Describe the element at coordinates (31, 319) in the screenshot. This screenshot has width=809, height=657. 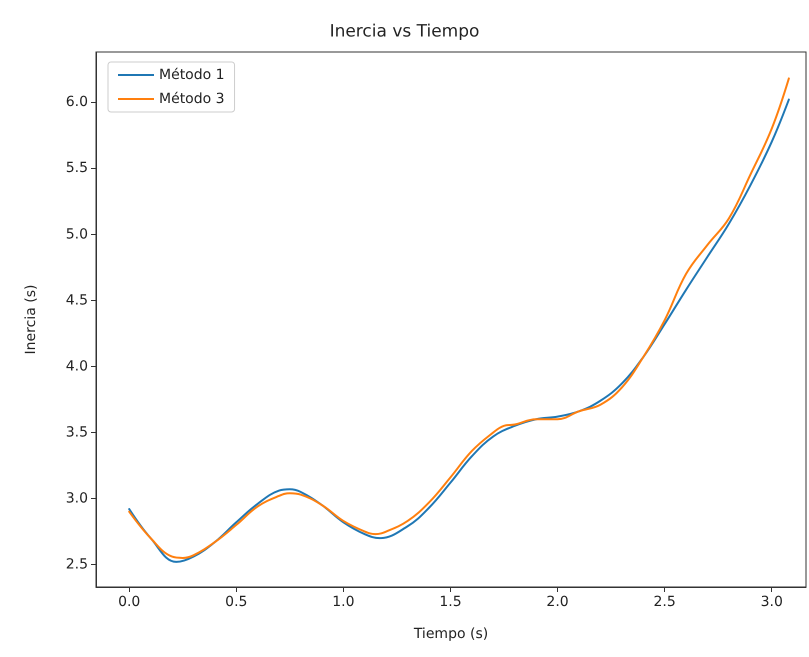
I see `y-axis-title: Inercia (s)` at that location.